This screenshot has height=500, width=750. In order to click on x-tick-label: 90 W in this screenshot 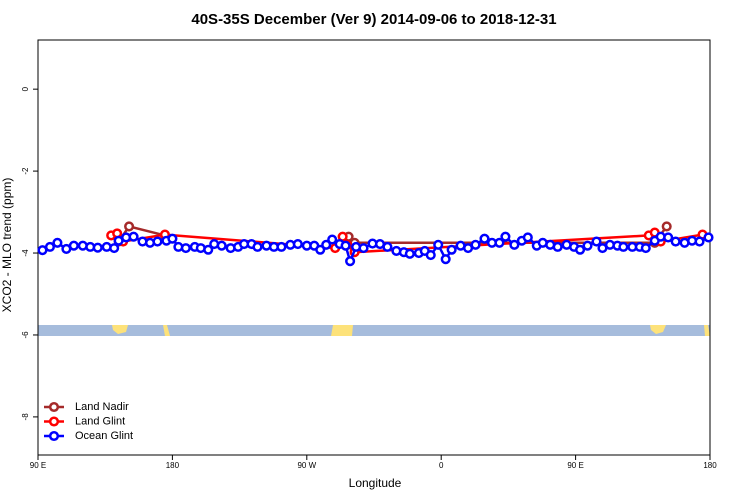, I will do `click(306, 465)`.